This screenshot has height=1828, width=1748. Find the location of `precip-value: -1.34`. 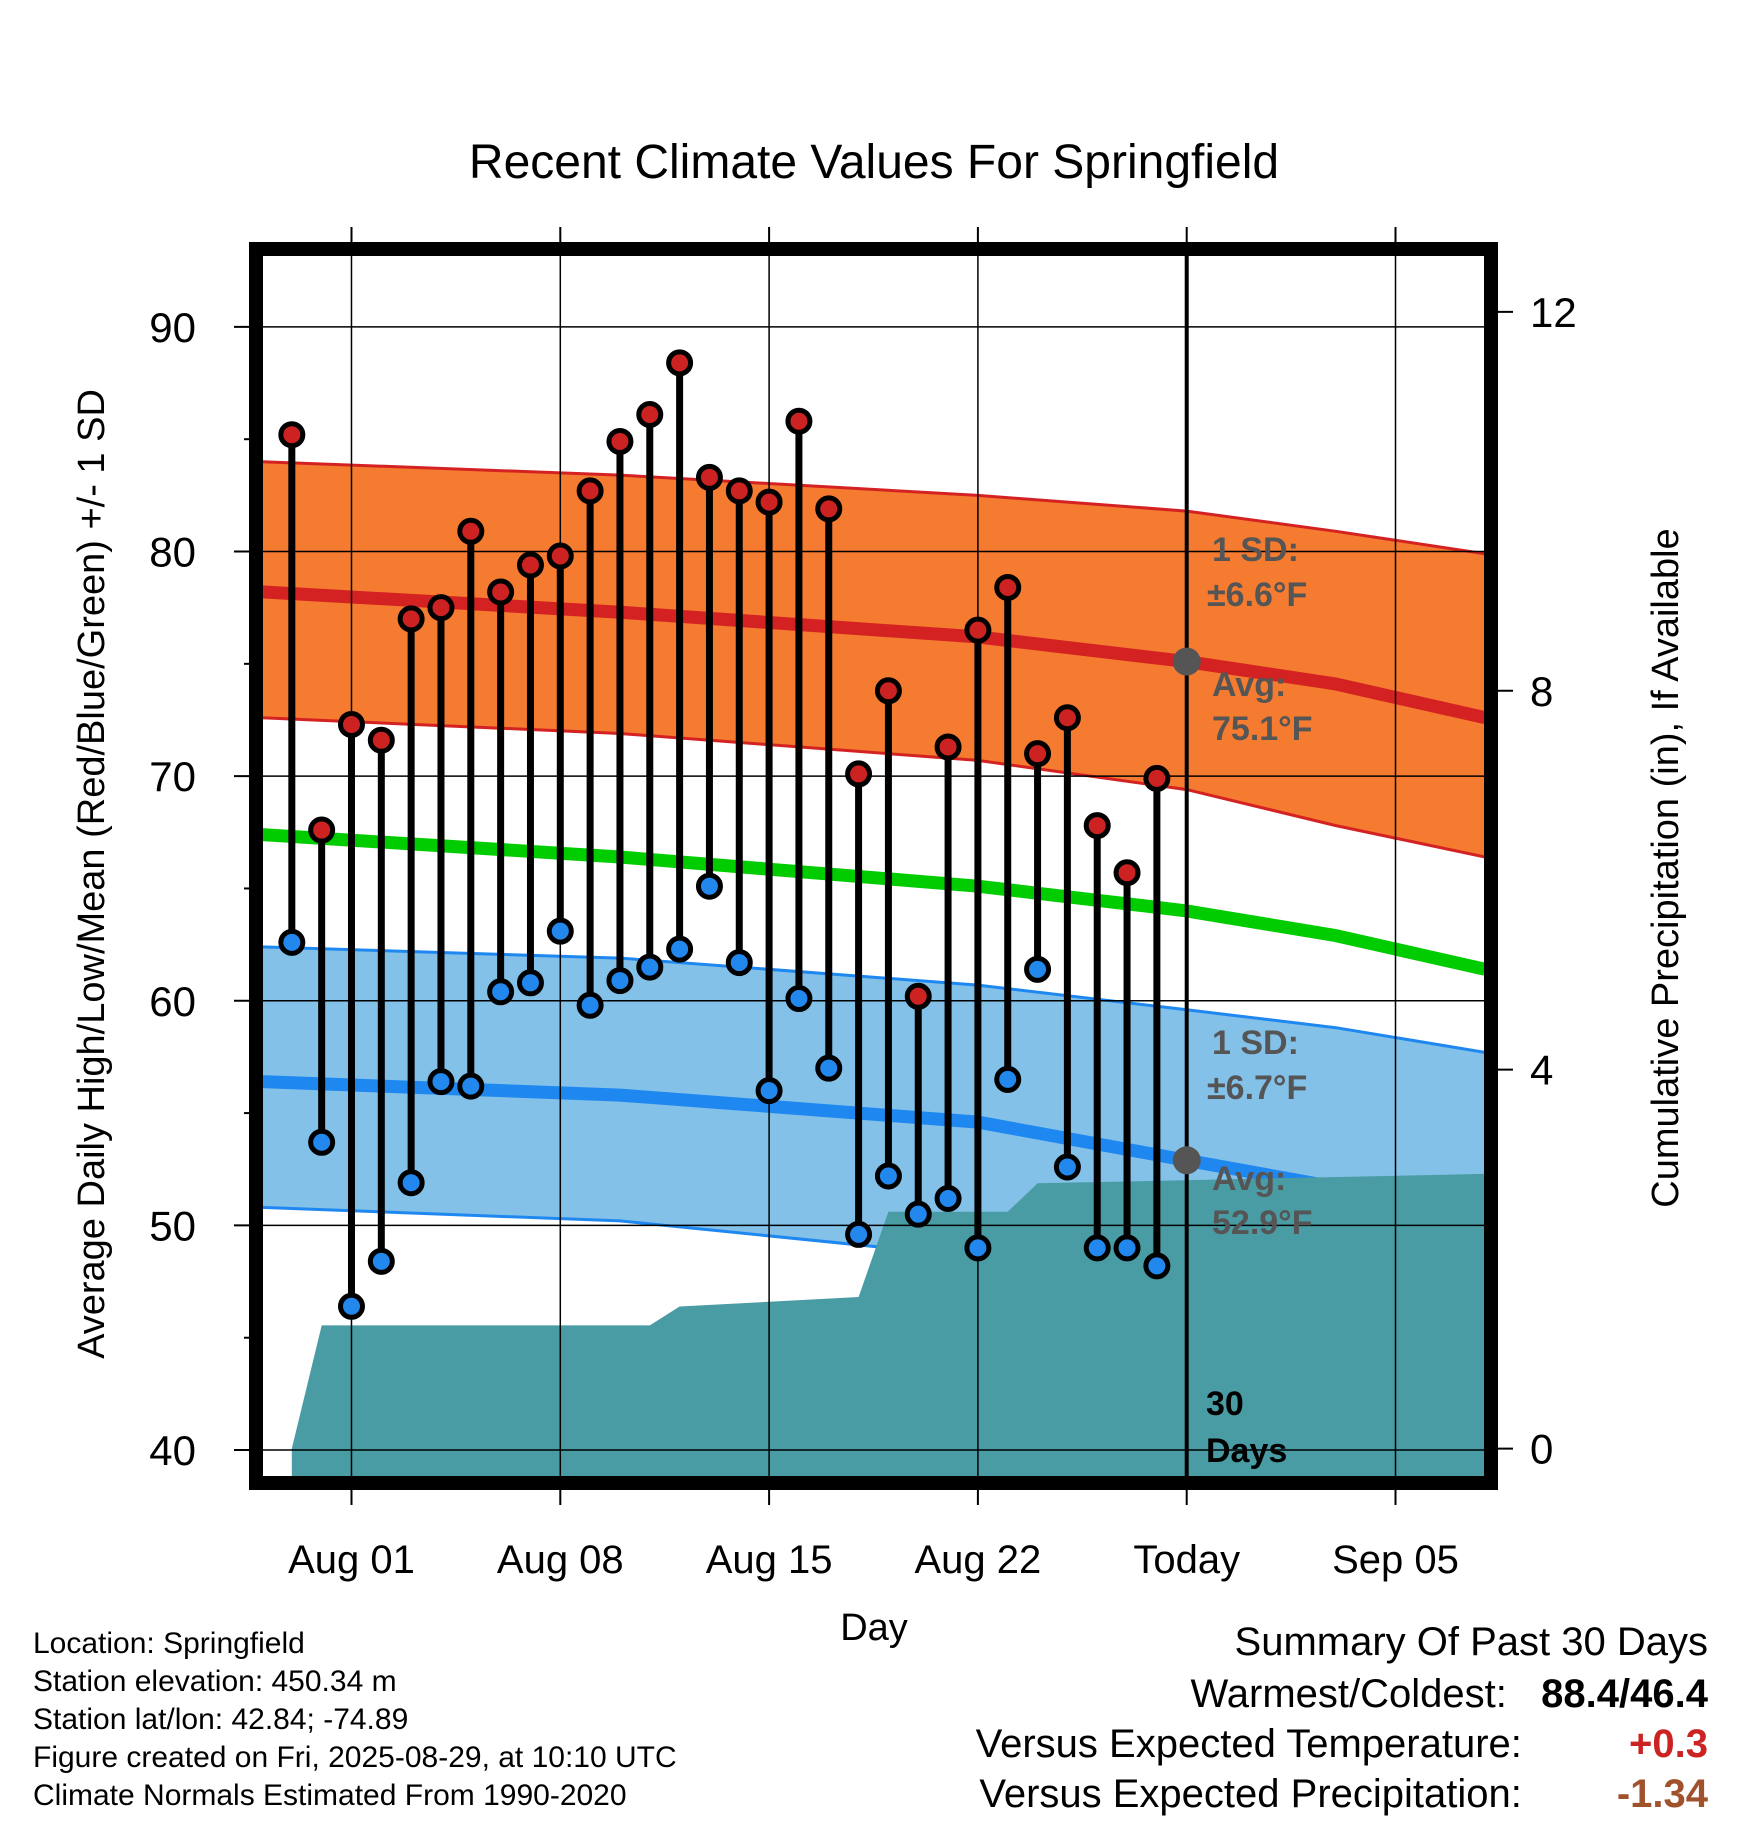

precip-value: -1.34 is located at coordinates (1662, 1794).